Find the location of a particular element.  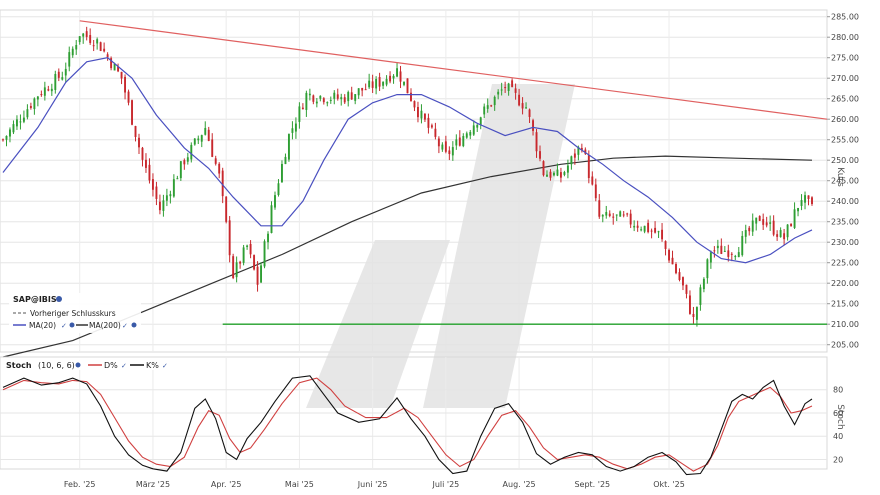

legend-title-icon is located at coordinates (59, 299).